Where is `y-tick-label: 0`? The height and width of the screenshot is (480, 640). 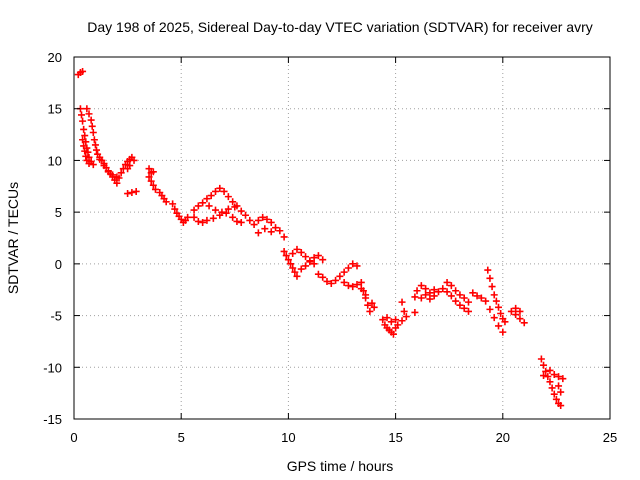 y-tick-label: 0 is located at coordinates (58, 264).